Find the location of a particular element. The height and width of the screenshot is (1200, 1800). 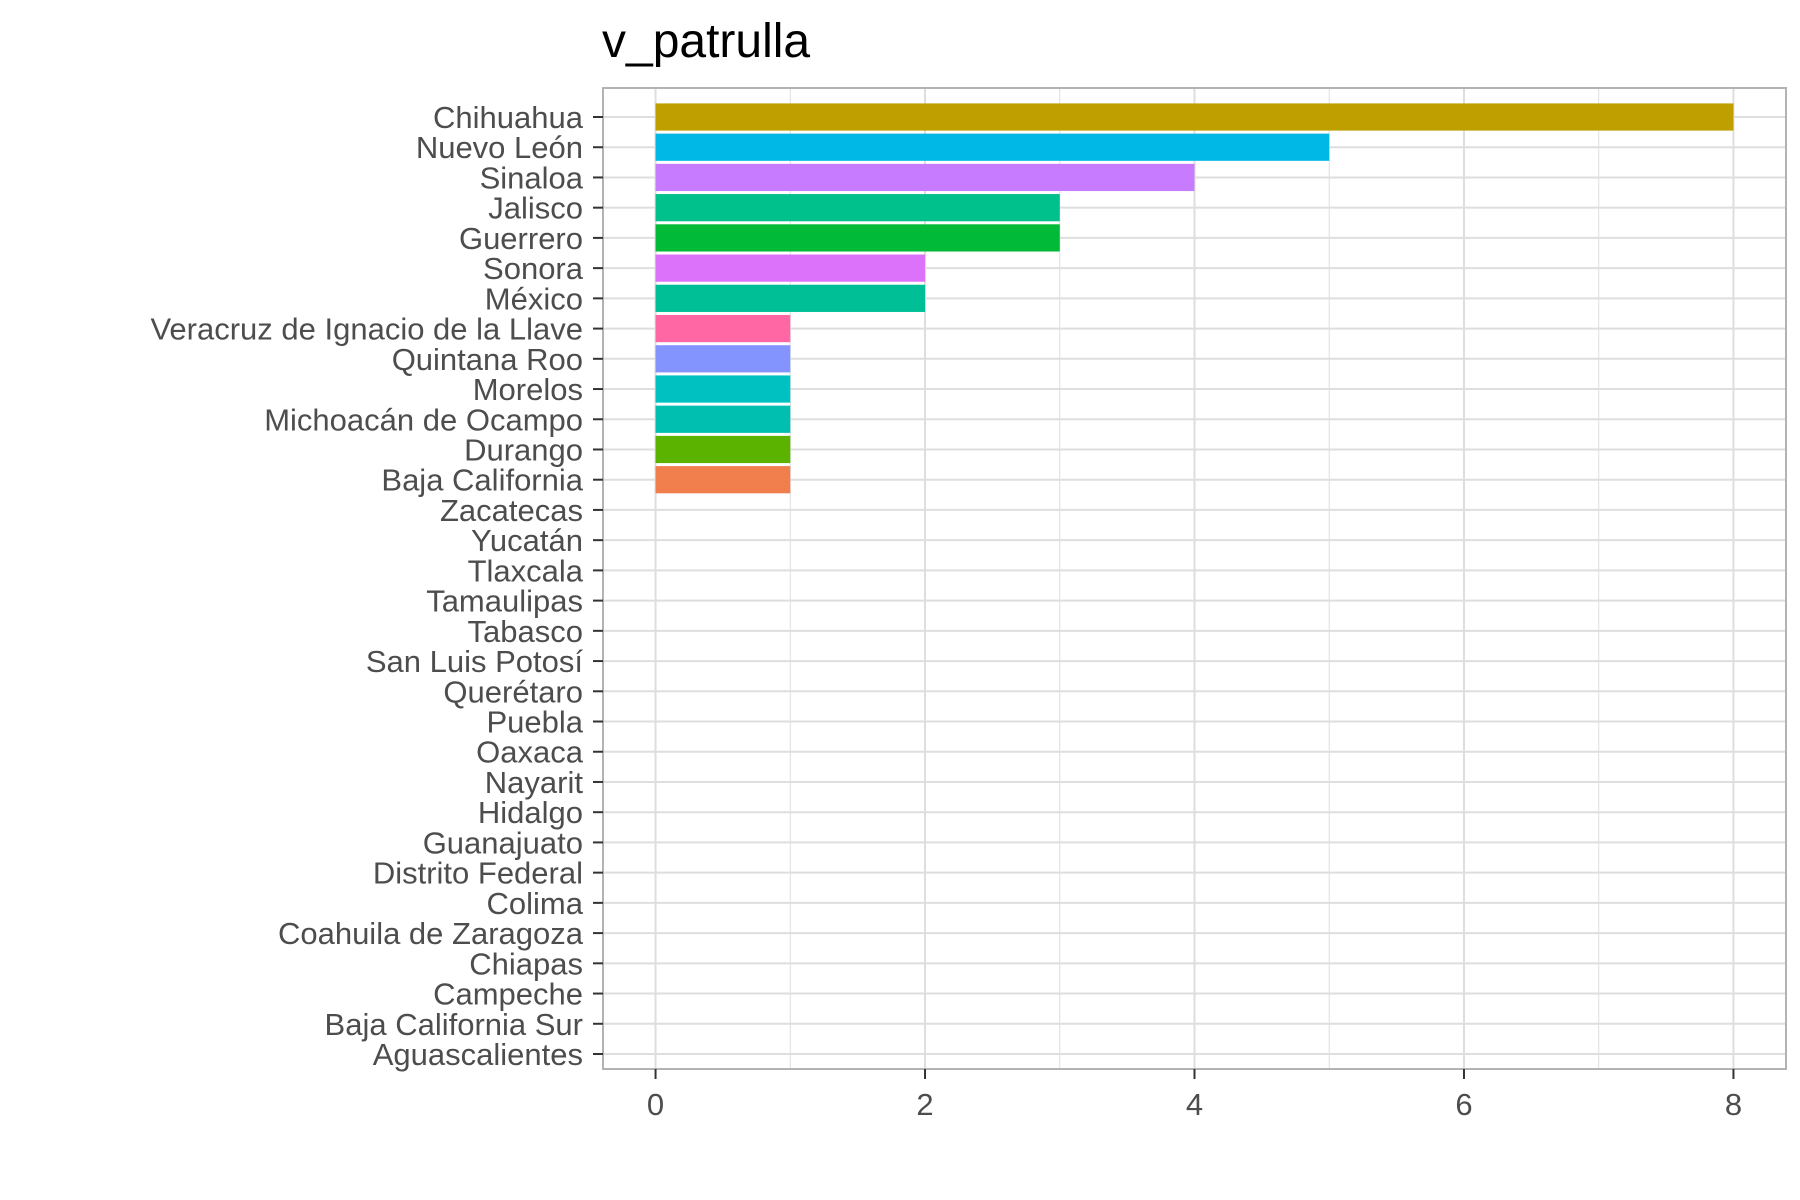

x-tick-label: 4 is located at coordinates (1194, 1104).